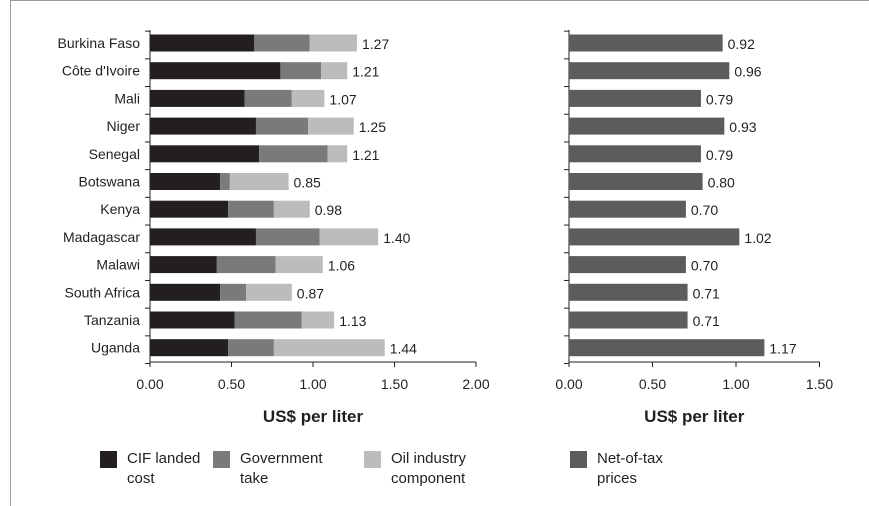 This screenshot has width=869, height=506. What do you see at coordinates (782, 349) in the screenshot?
I see `data-label: 1.17` at bounding box center [782, 349].